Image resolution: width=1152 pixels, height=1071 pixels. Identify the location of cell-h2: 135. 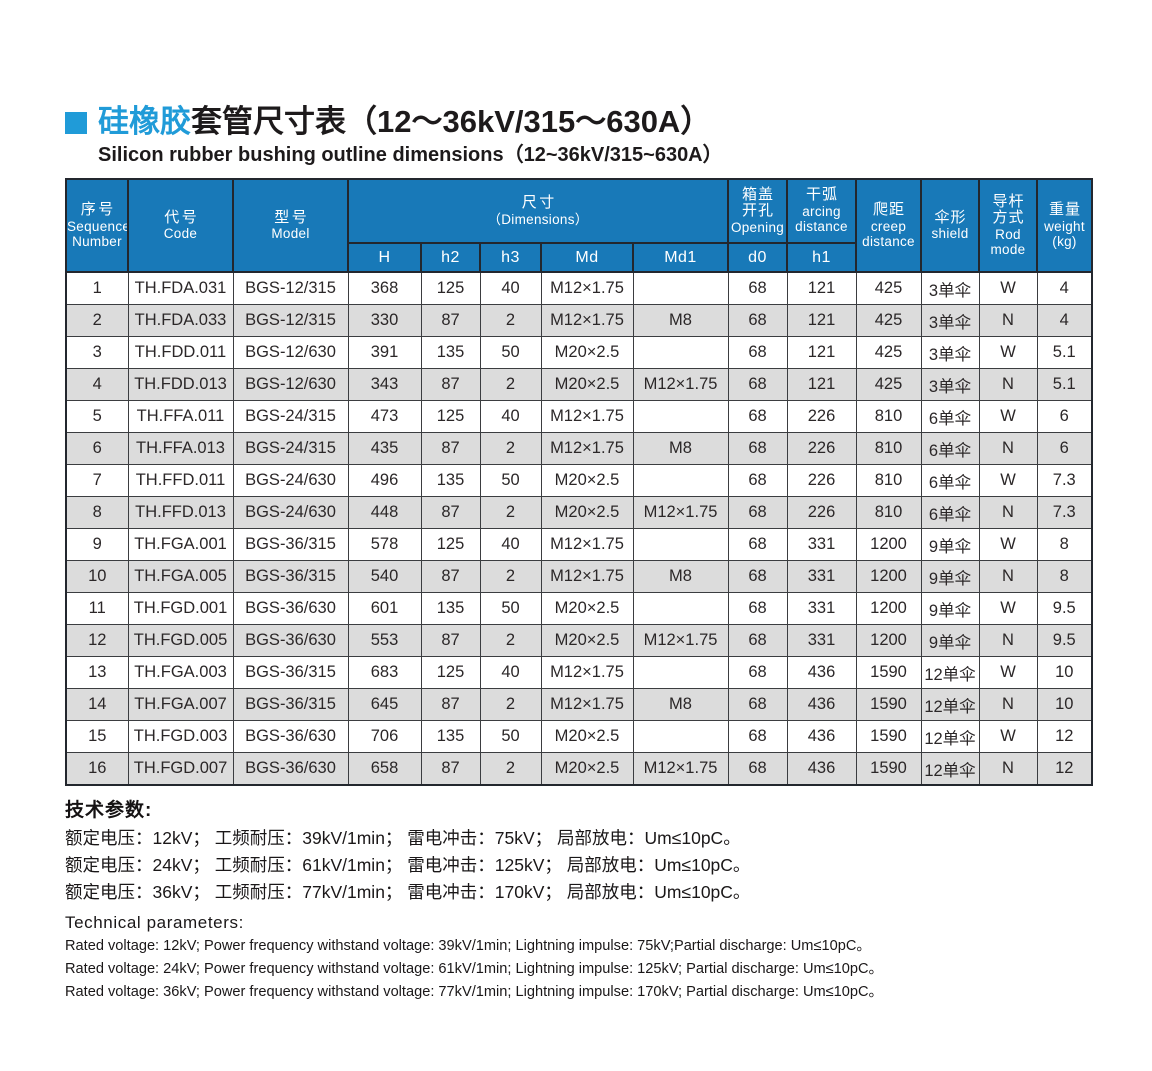
(450, 736).